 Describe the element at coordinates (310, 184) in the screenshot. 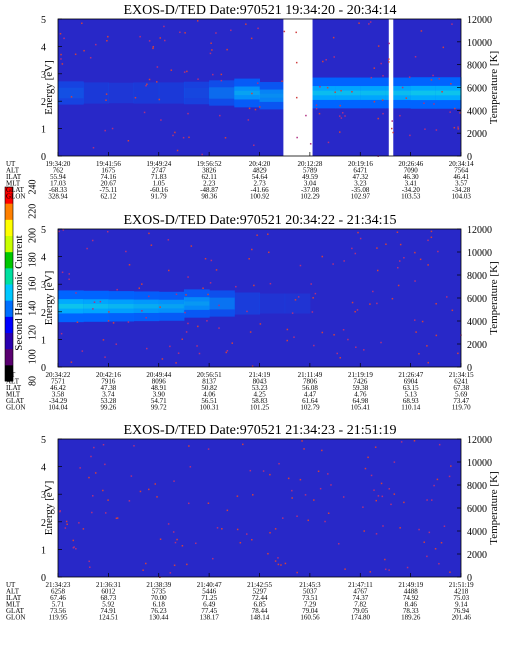

I see `ephemeris-value: 3.04` at that location.